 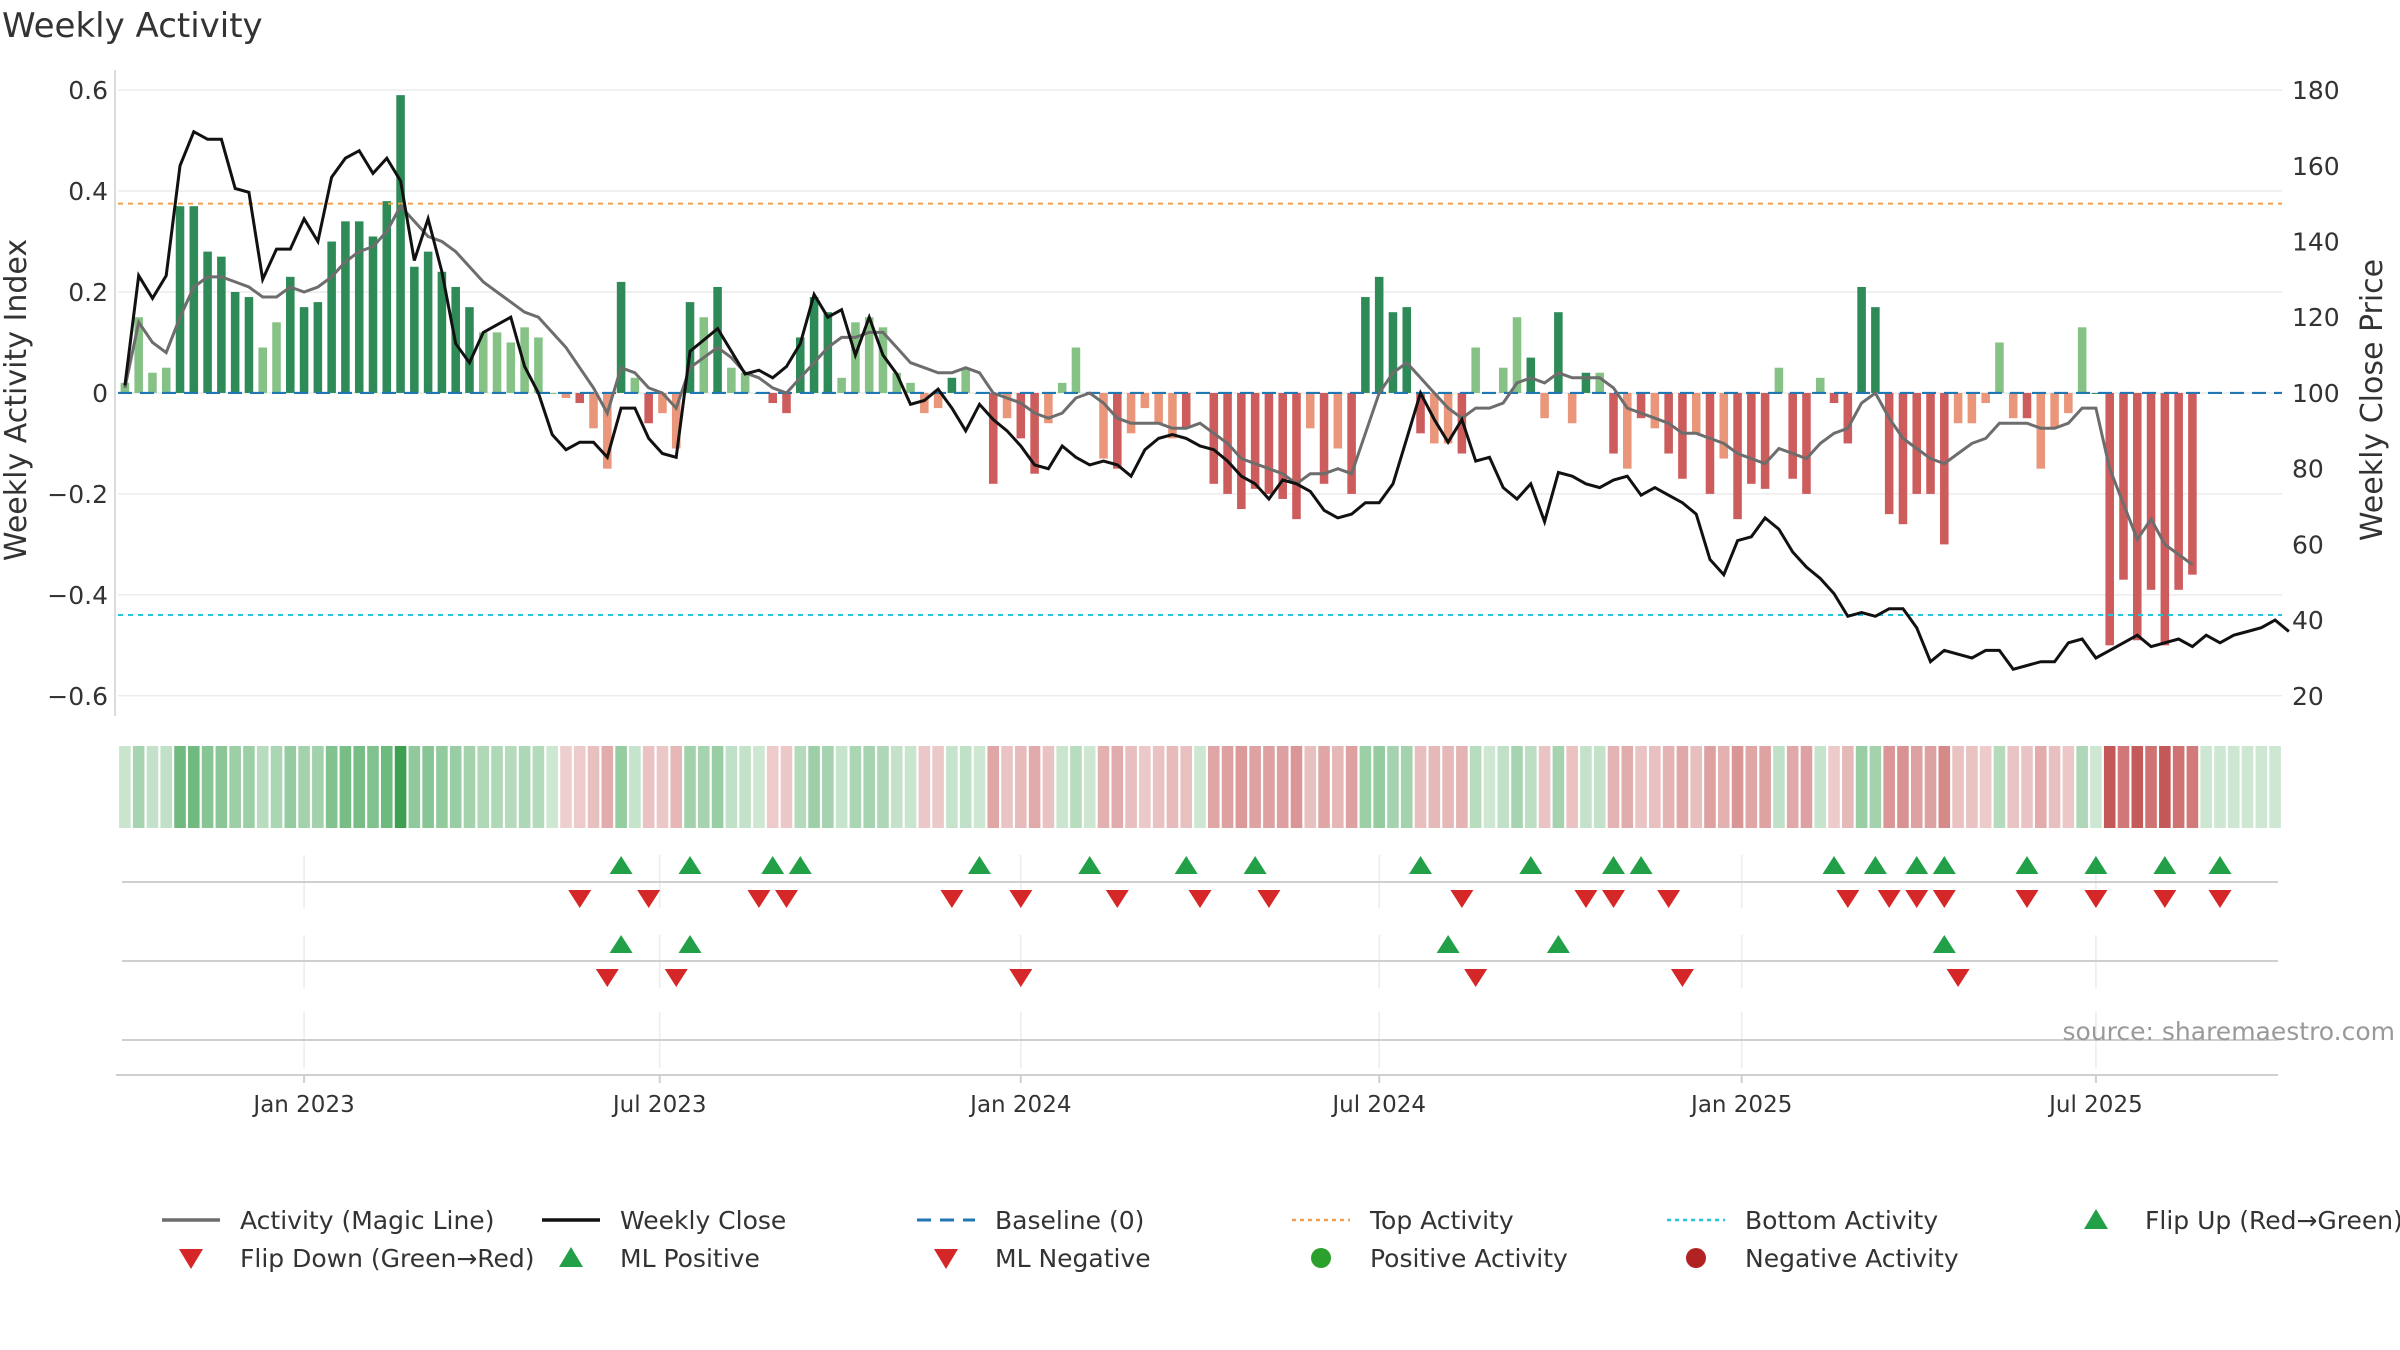 What do you see at coordinates (2316, 317) in the screenshot?
I see `y2-tick-label: 120` at bounding box center [2316, 317].